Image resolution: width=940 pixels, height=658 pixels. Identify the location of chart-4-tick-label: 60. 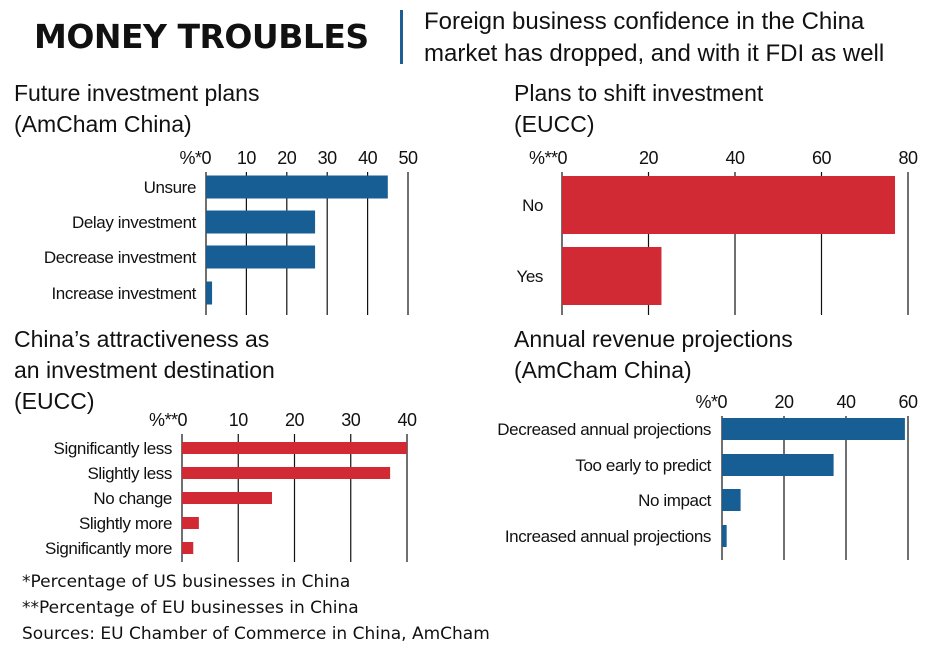
(908, 402).